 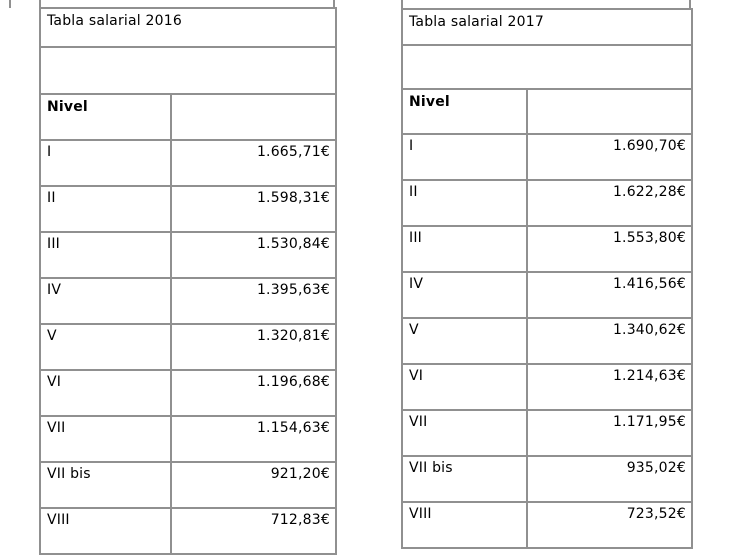 What do you see at coordinates (253, 439) in the screenshot?
I see `salary-cell: 1.154,63€` at bounding box center [253, 439].